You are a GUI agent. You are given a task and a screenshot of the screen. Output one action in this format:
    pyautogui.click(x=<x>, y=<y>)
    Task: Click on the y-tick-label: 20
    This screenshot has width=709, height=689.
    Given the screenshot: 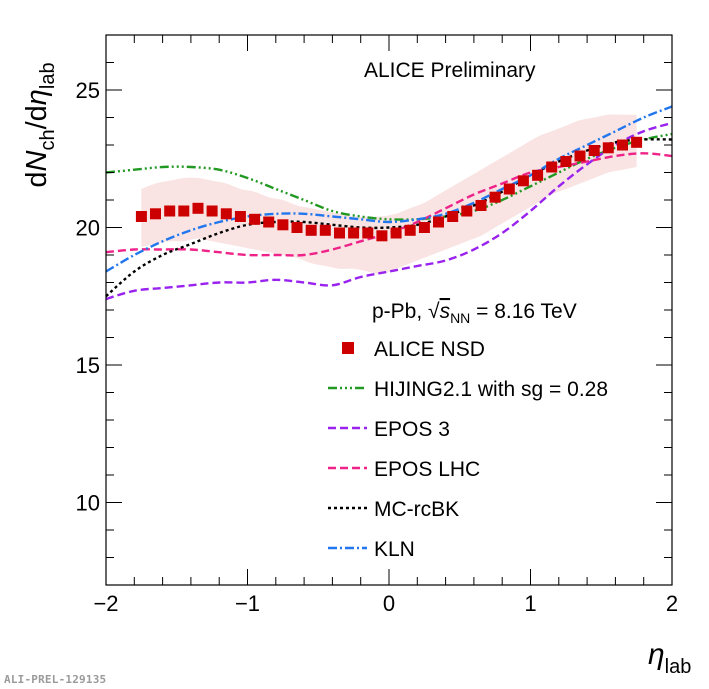 What is the action you would take?
    pyautogui.click(x=88, y=228)
    